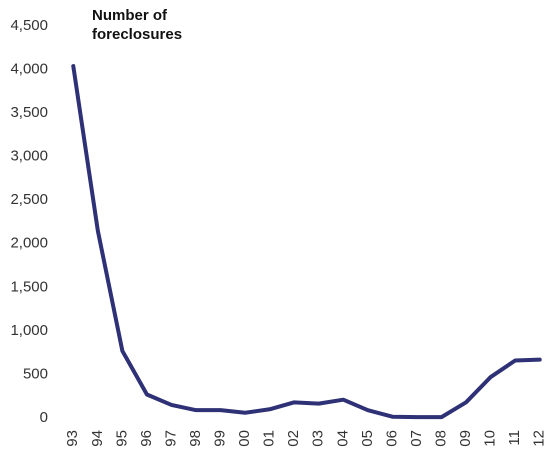 This screenshot has width=551, height=455. What do you see at coordinates (29, 156) in the screenshot?
I see `y-tick-label: 3,000` at bounding box center [29, 156].